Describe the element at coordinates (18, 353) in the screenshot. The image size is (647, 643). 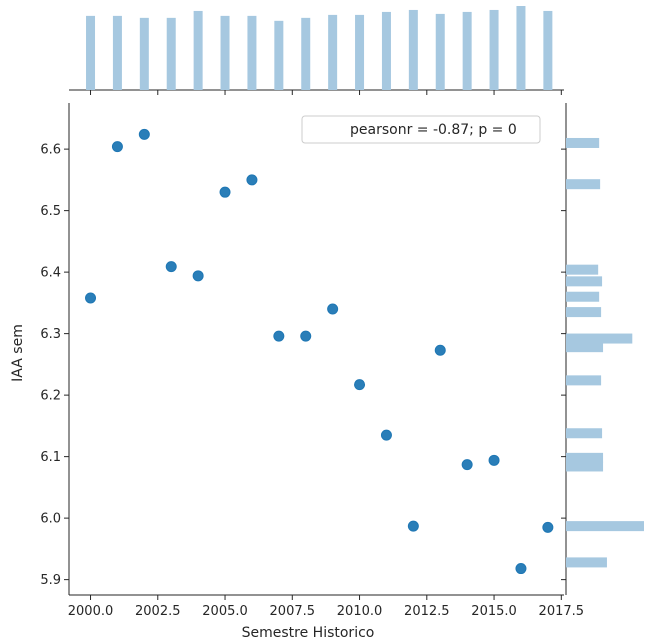
I see `y-axis-label: IAA sem` at that location.